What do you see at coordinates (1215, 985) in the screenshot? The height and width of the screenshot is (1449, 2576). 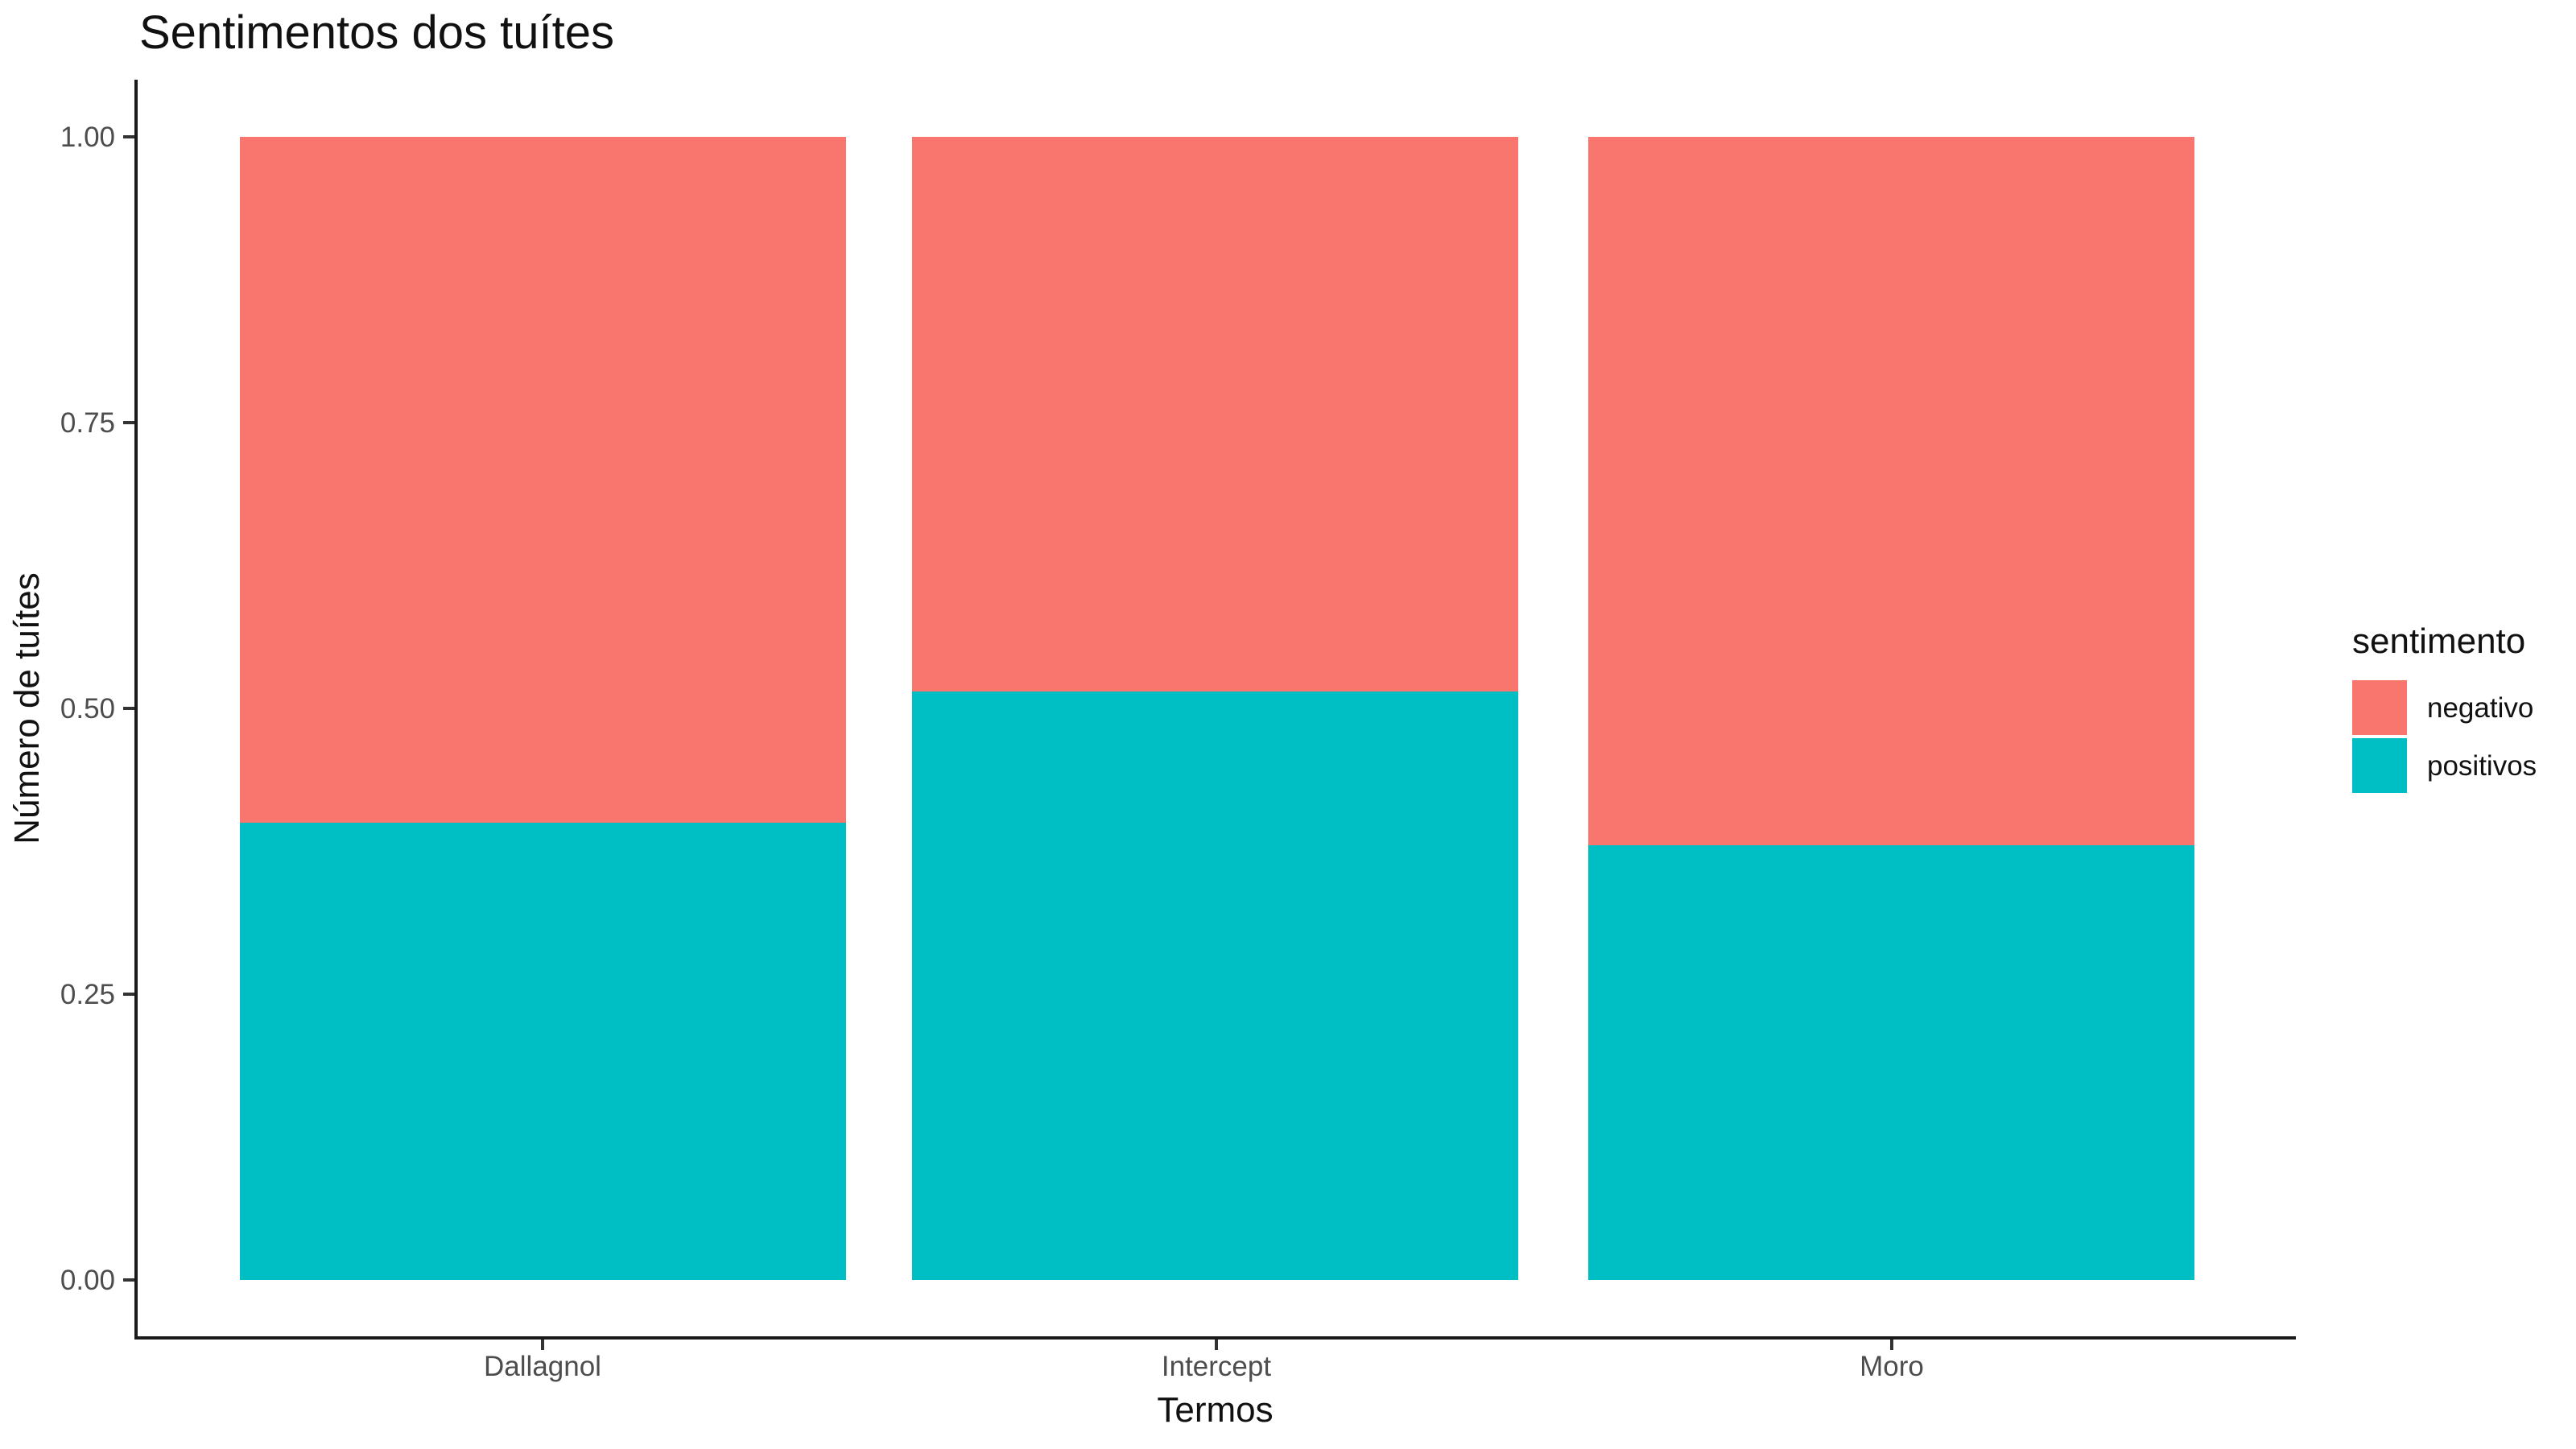 I see `bar-segment-positivos-intercept` at bounding box center [1215, 985].